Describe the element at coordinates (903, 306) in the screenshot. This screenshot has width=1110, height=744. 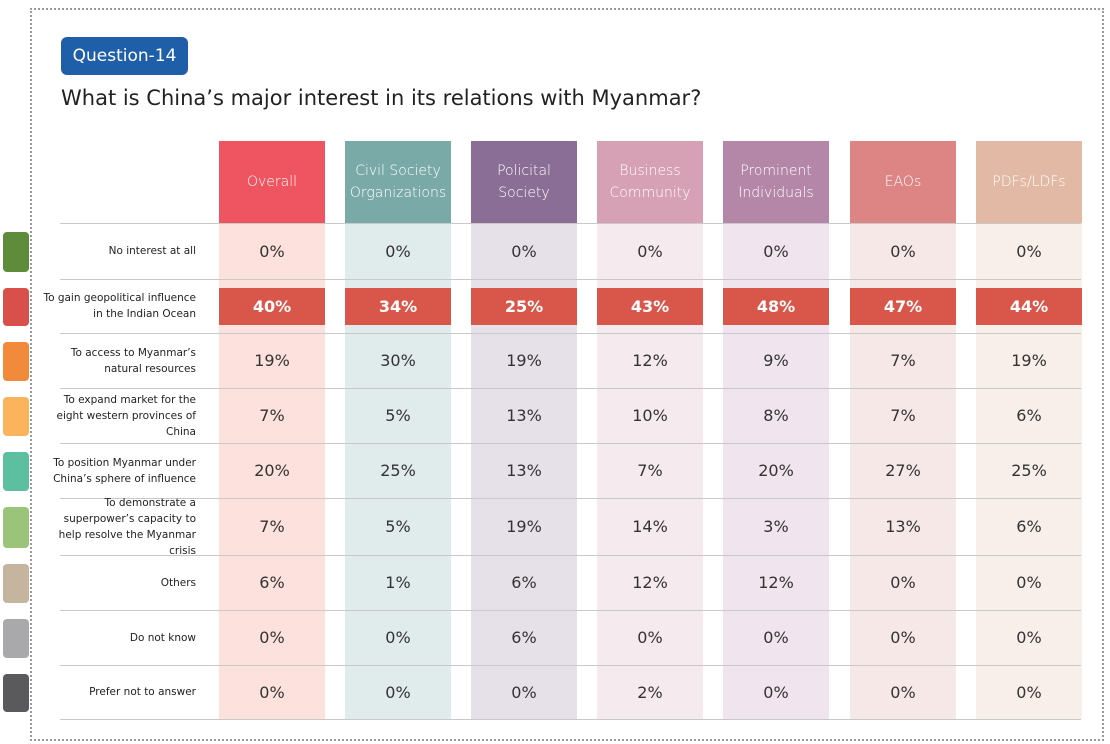
I see `value-cell: 47%` at that location.